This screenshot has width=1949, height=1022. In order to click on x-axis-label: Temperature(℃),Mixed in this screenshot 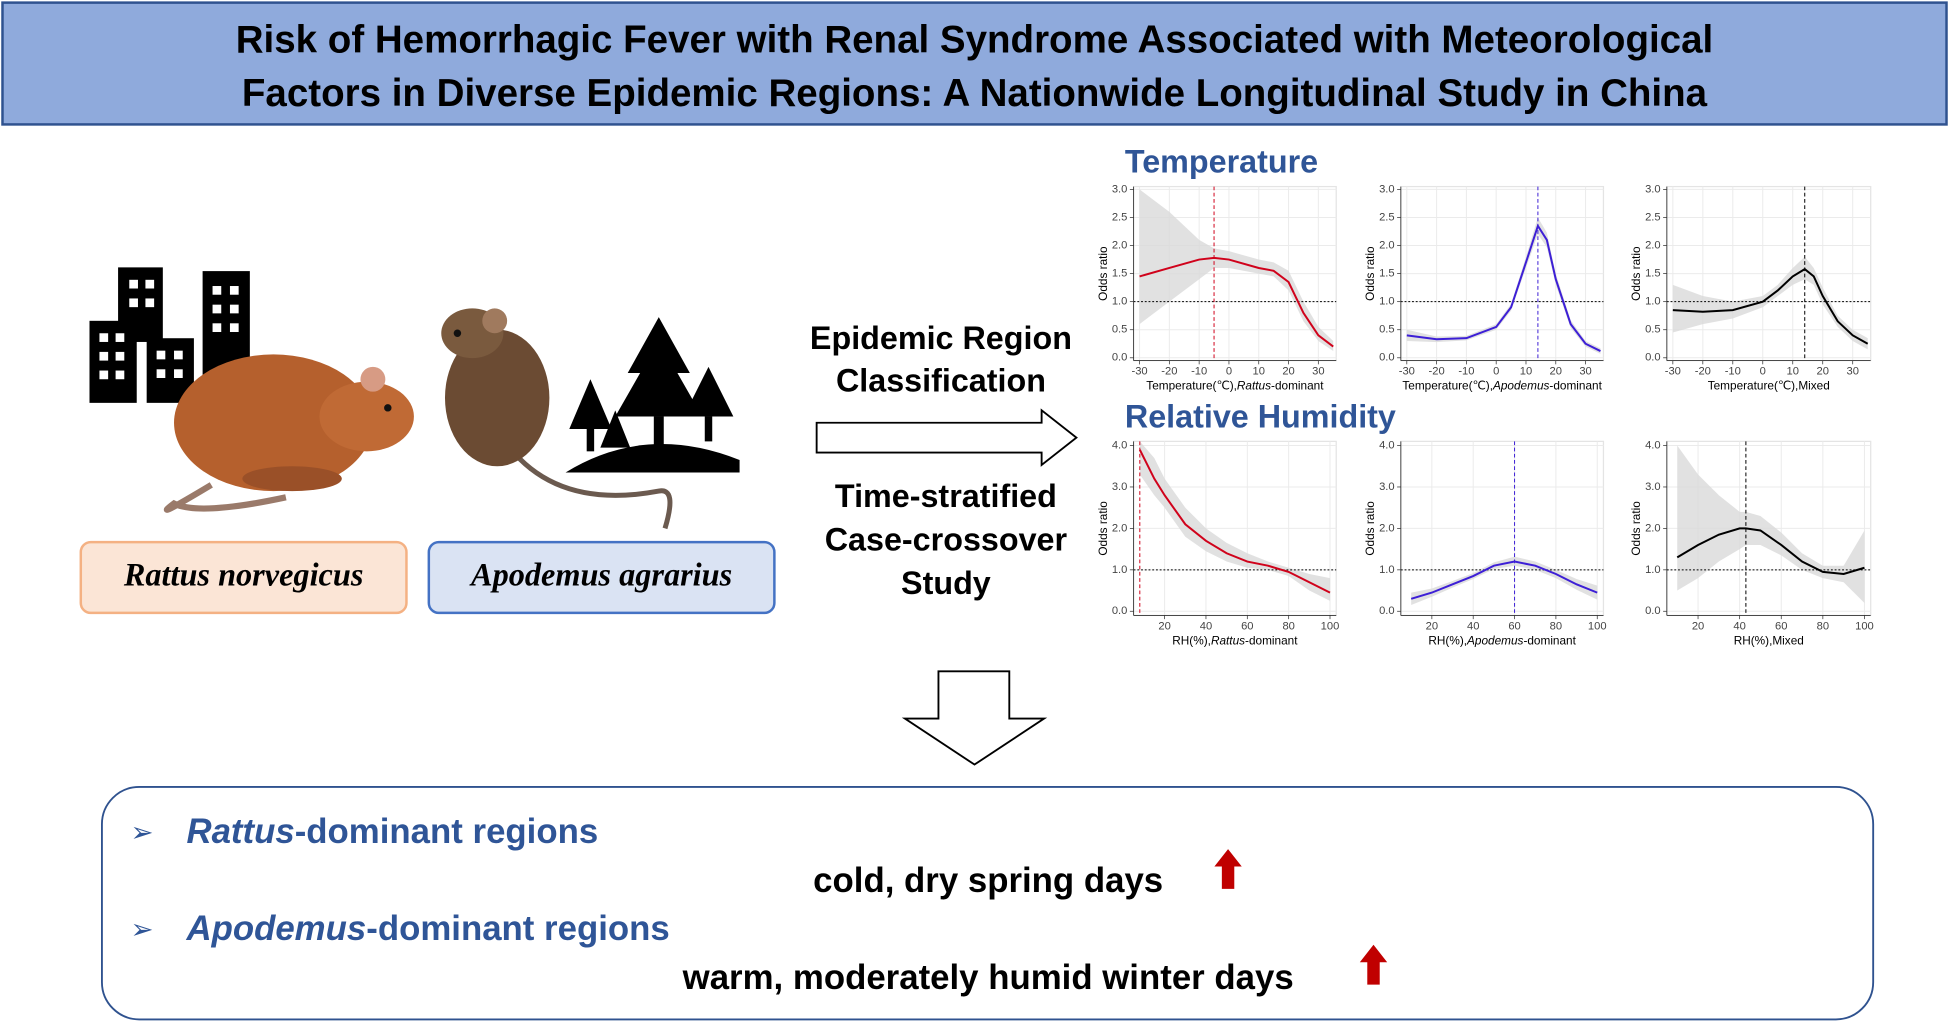, I will do `click(1769, 386)`.